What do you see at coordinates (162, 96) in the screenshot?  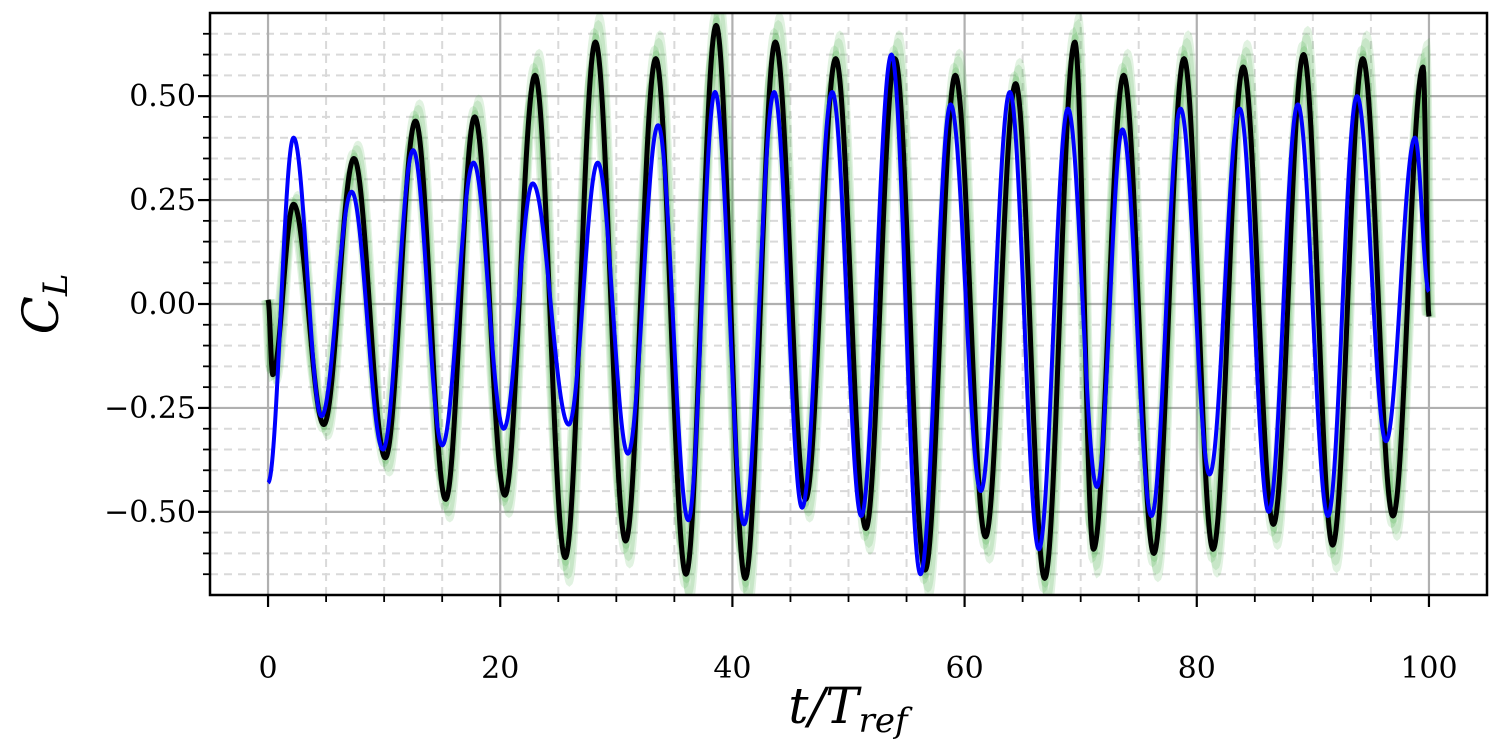 I see `y-tick-label: 0.50` at bounding box center [162, 96].